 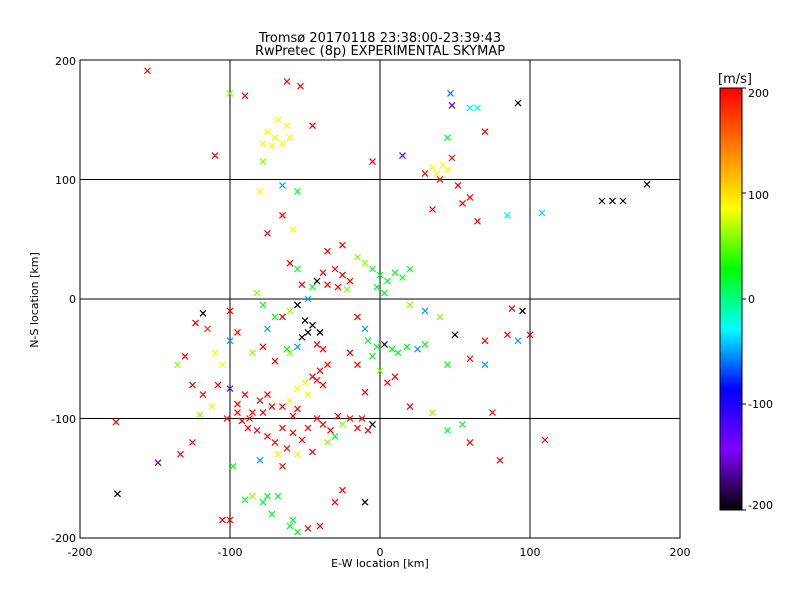 I want to click on chart-subtitle: RwPretec (8p) EXPERIMENTAL SKYMAP, so click(x=380, y=51).